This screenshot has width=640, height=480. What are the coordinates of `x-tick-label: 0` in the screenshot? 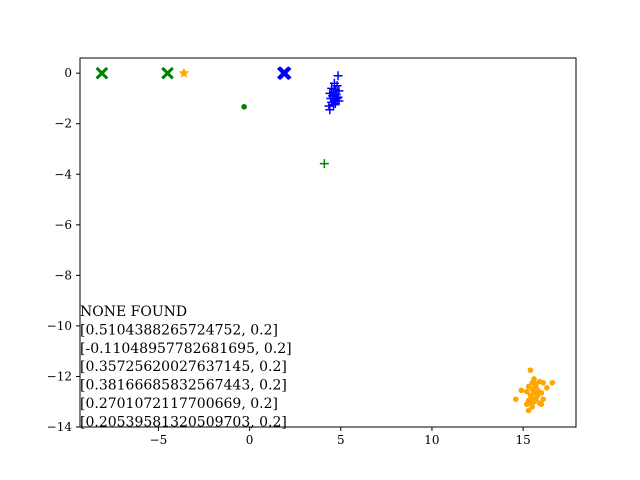 It's located at (250, 440).